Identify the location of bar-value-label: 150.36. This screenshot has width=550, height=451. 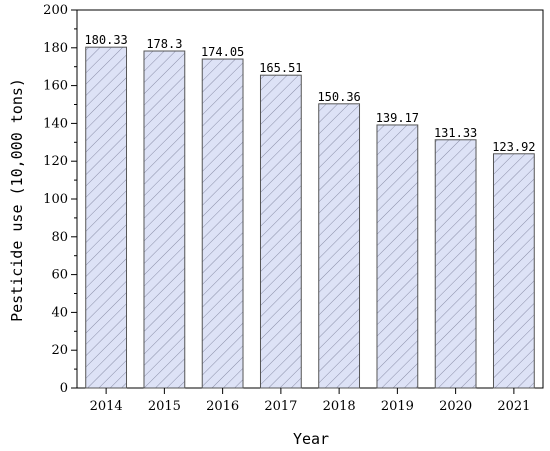
(338, 97).